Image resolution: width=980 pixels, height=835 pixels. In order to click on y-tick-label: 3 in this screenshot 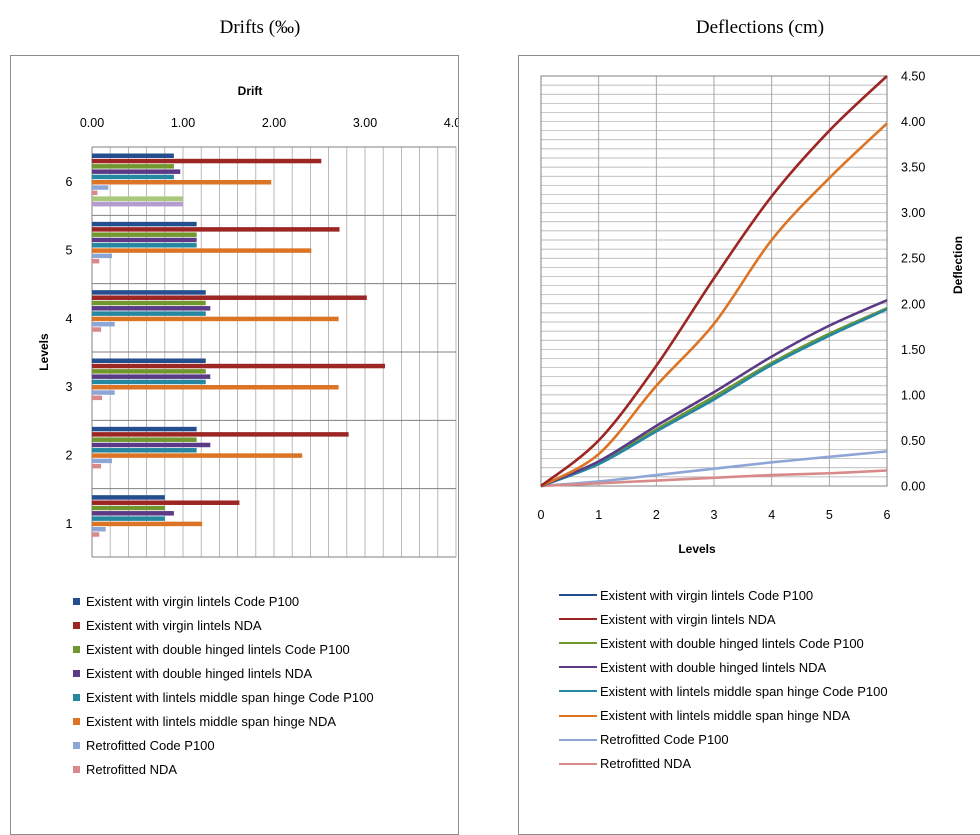, I will do `click(69, 387)`.